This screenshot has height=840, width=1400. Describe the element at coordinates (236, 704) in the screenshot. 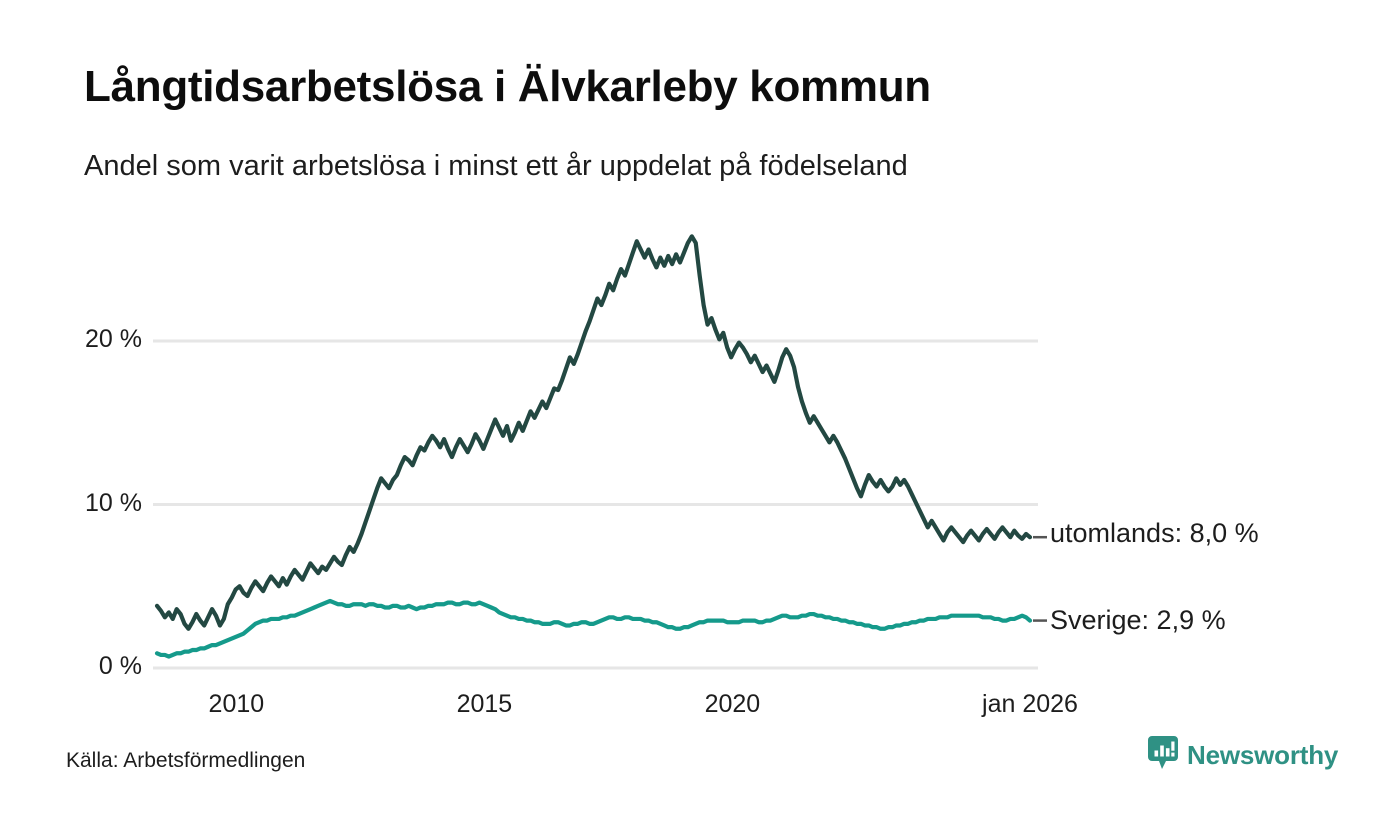

I see `x-axis-tick-label: 2010` at that location.